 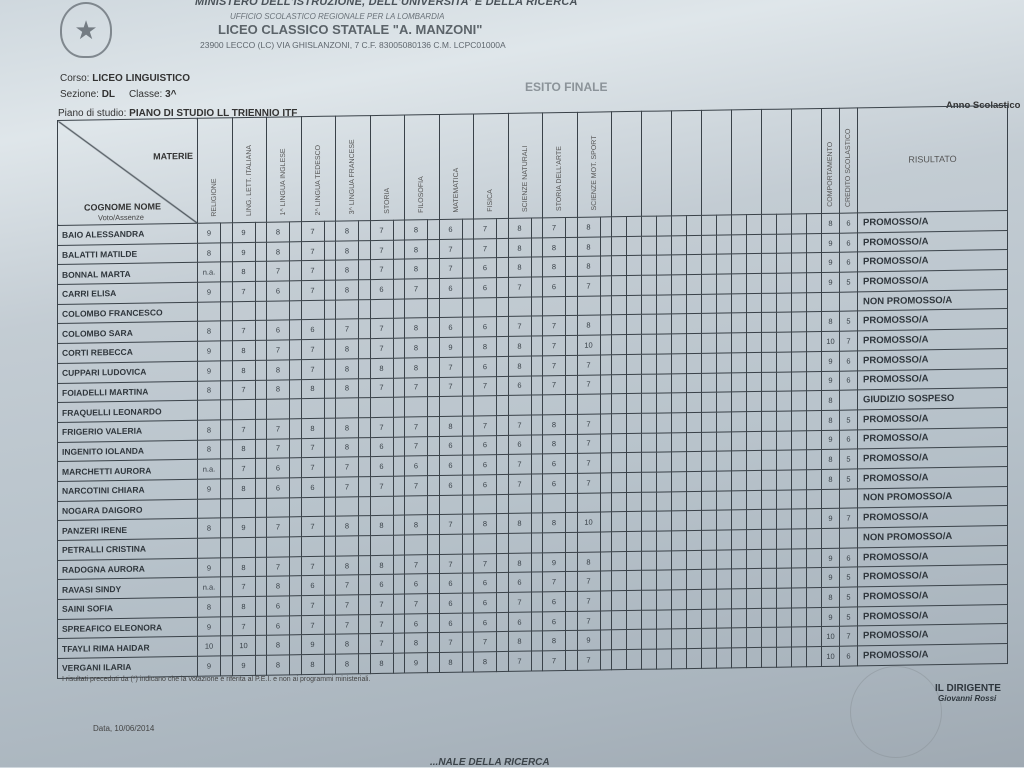 I want to click on corso-value: LICEO LINGUISTICO, so click(x=141, y=78).